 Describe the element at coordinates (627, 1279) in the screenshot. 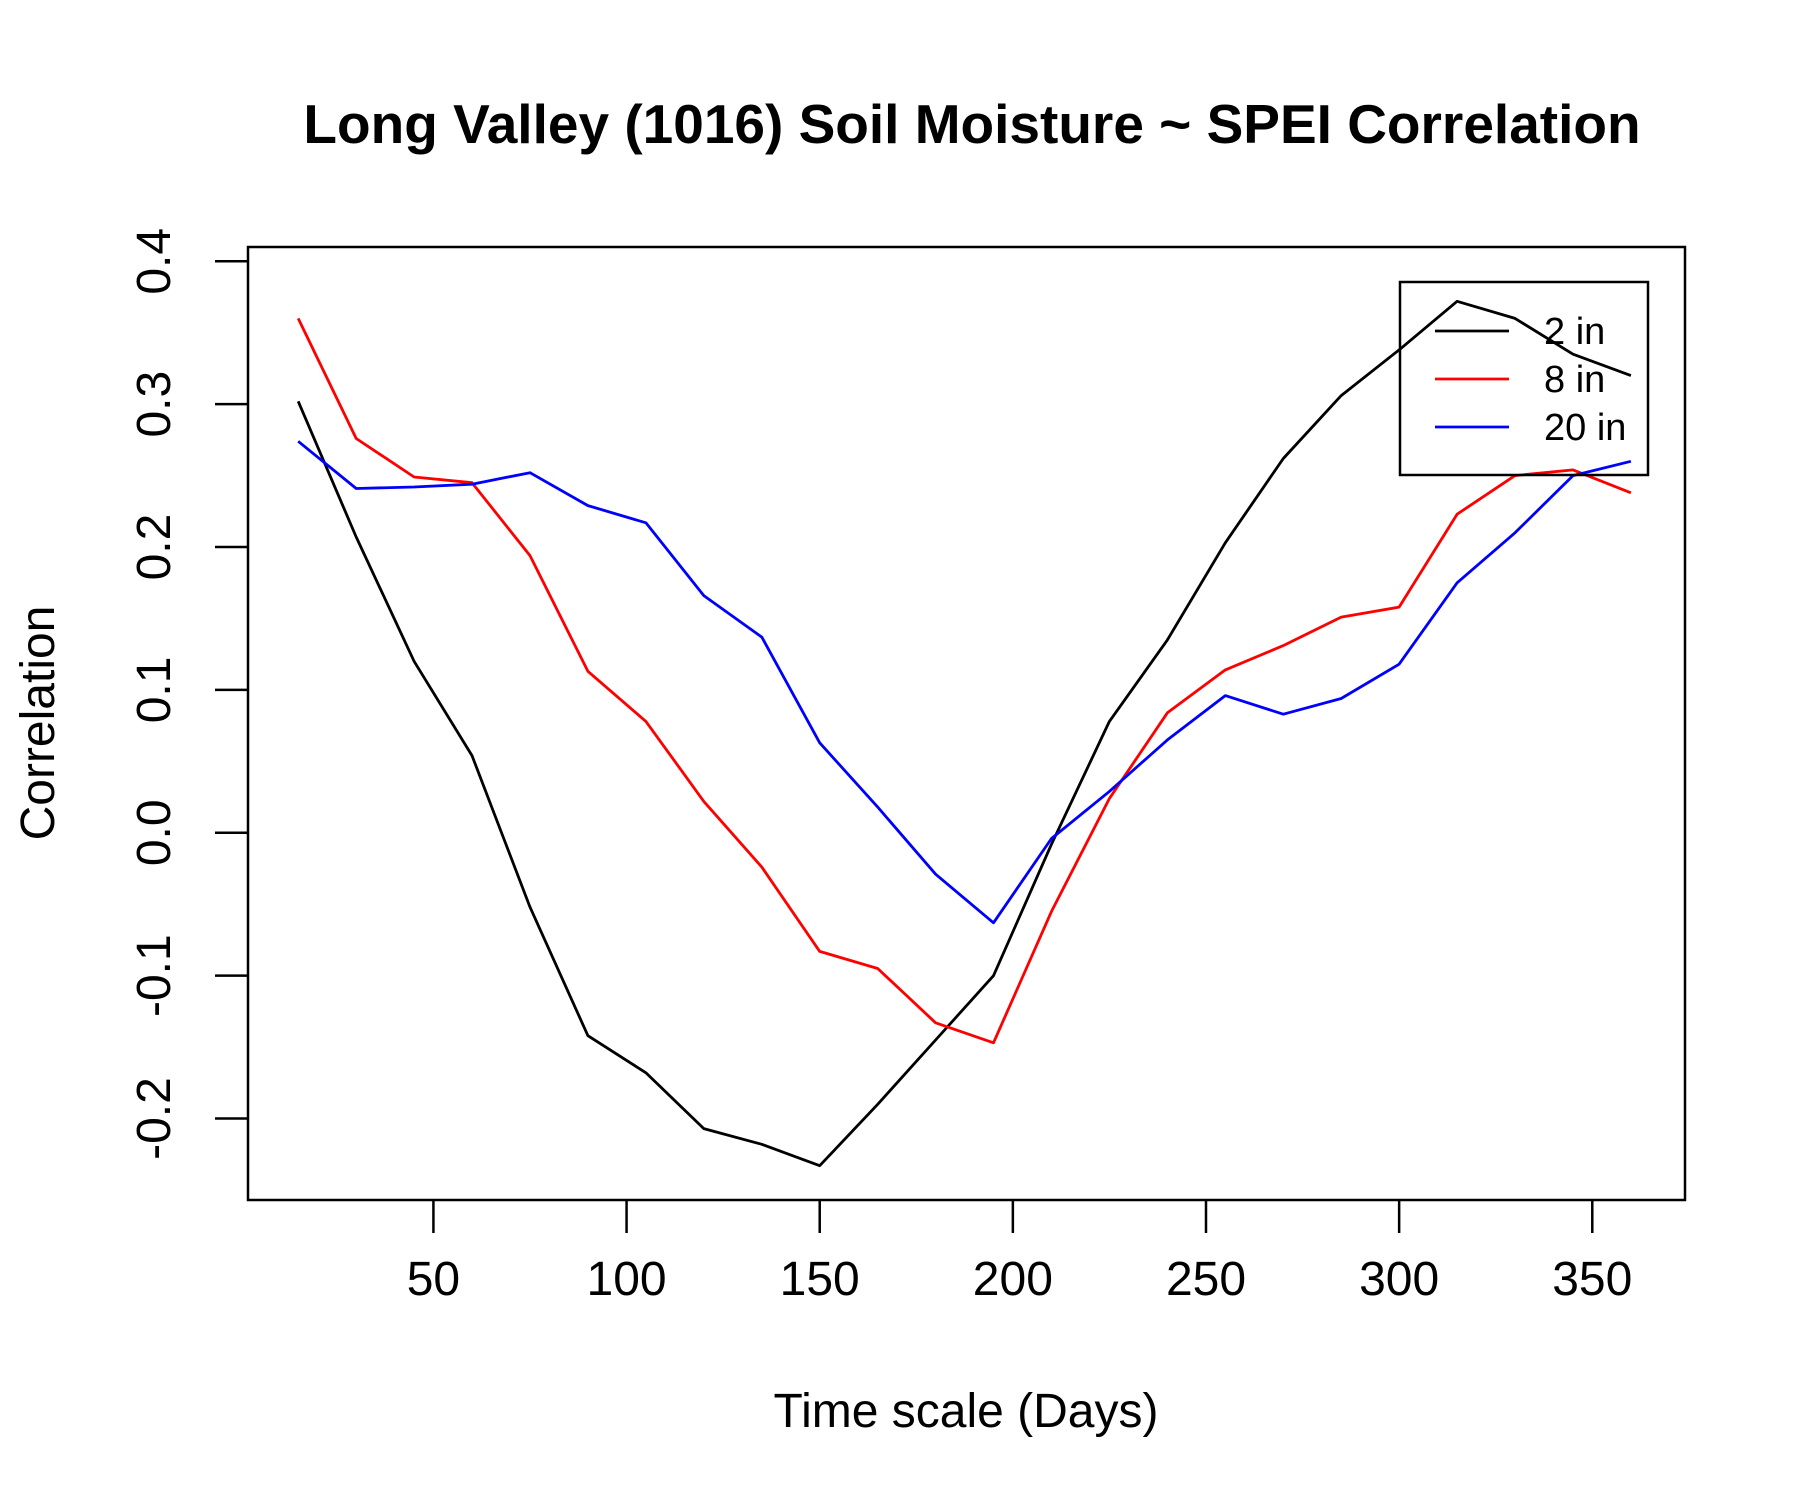

I see `x-tick-label-100: 100` at that location.